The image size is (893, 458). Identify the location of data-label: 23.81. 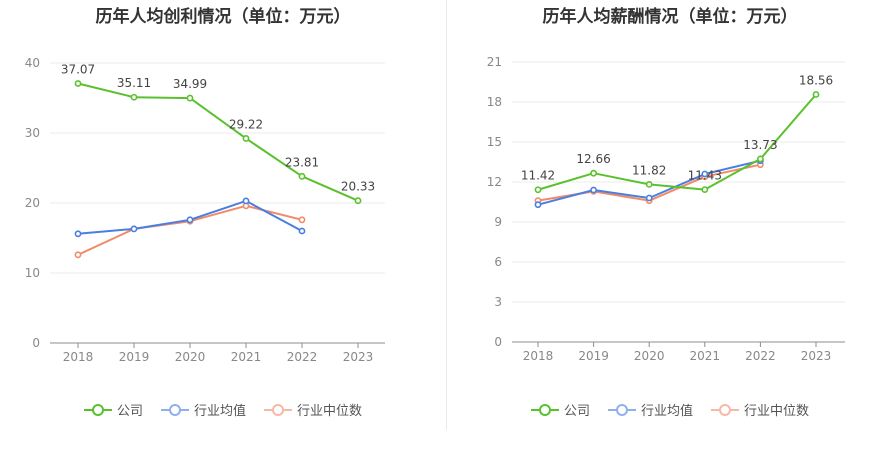
(302, 162).